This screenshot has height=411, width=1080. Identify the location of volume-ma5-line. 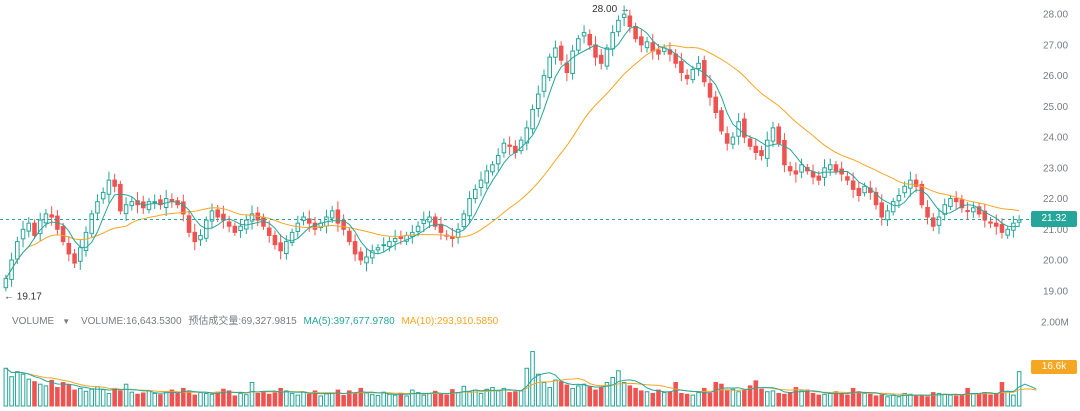
(521, 382).